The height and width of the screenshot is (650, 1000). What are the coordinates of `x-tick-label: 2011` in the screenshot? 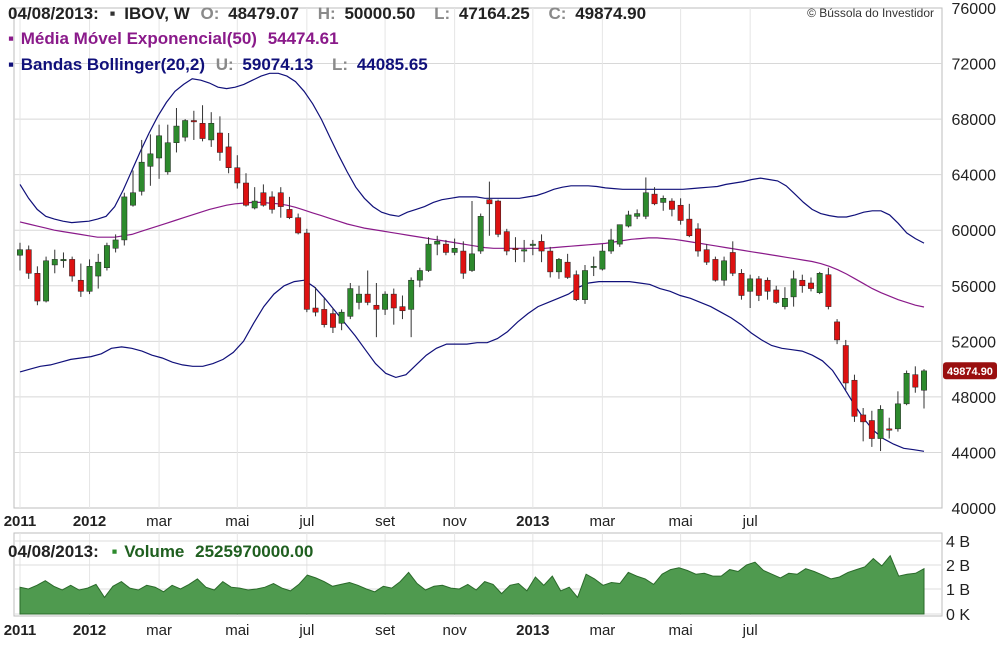 It's located at (20, 521).